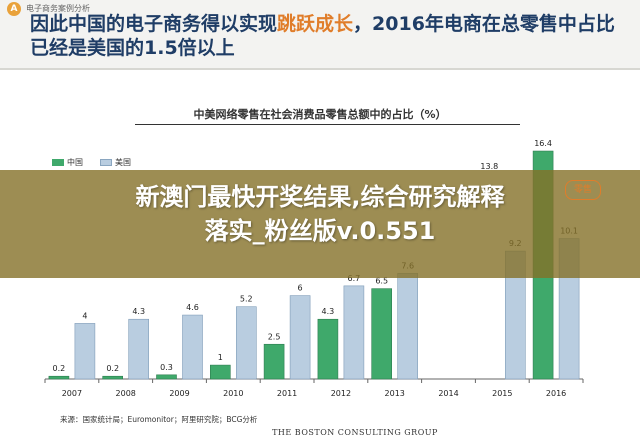 The width and height of the screenshot is (640, 443). Describe the element at coordinates (14, 9) in the screenshot. I see `section-logo: A` at that location.